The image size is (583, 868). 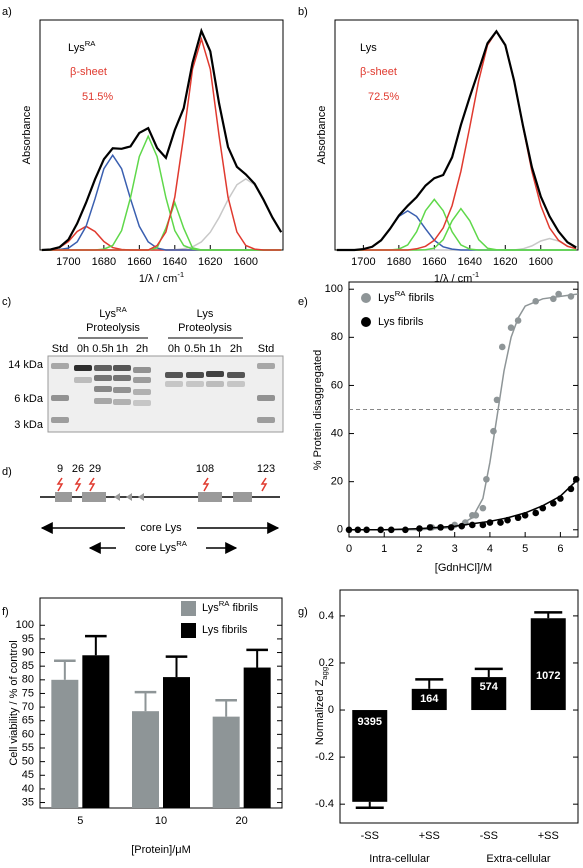 What do you see at coordinates (384, 549) in the screenshot?
I see `x-tick-label: 1` at bounding box center [384, 549].